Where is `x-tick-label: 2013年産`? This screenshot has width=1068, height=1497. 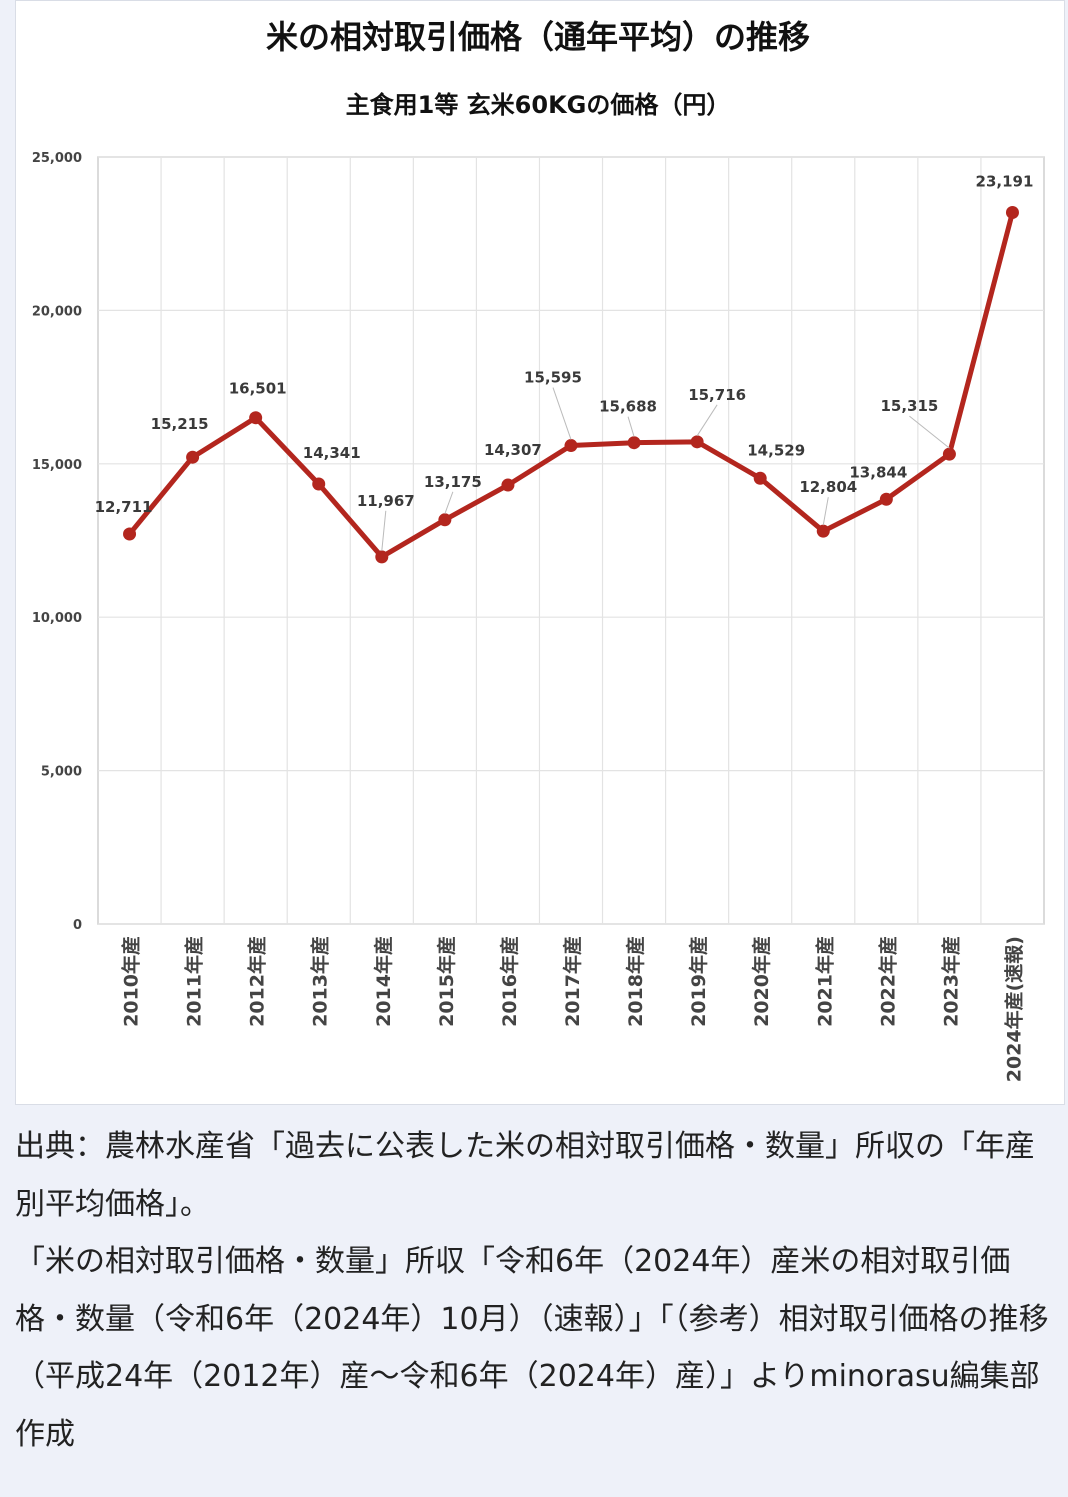
x-tick-label: 2013年産 is located at coordinates (320, 981).